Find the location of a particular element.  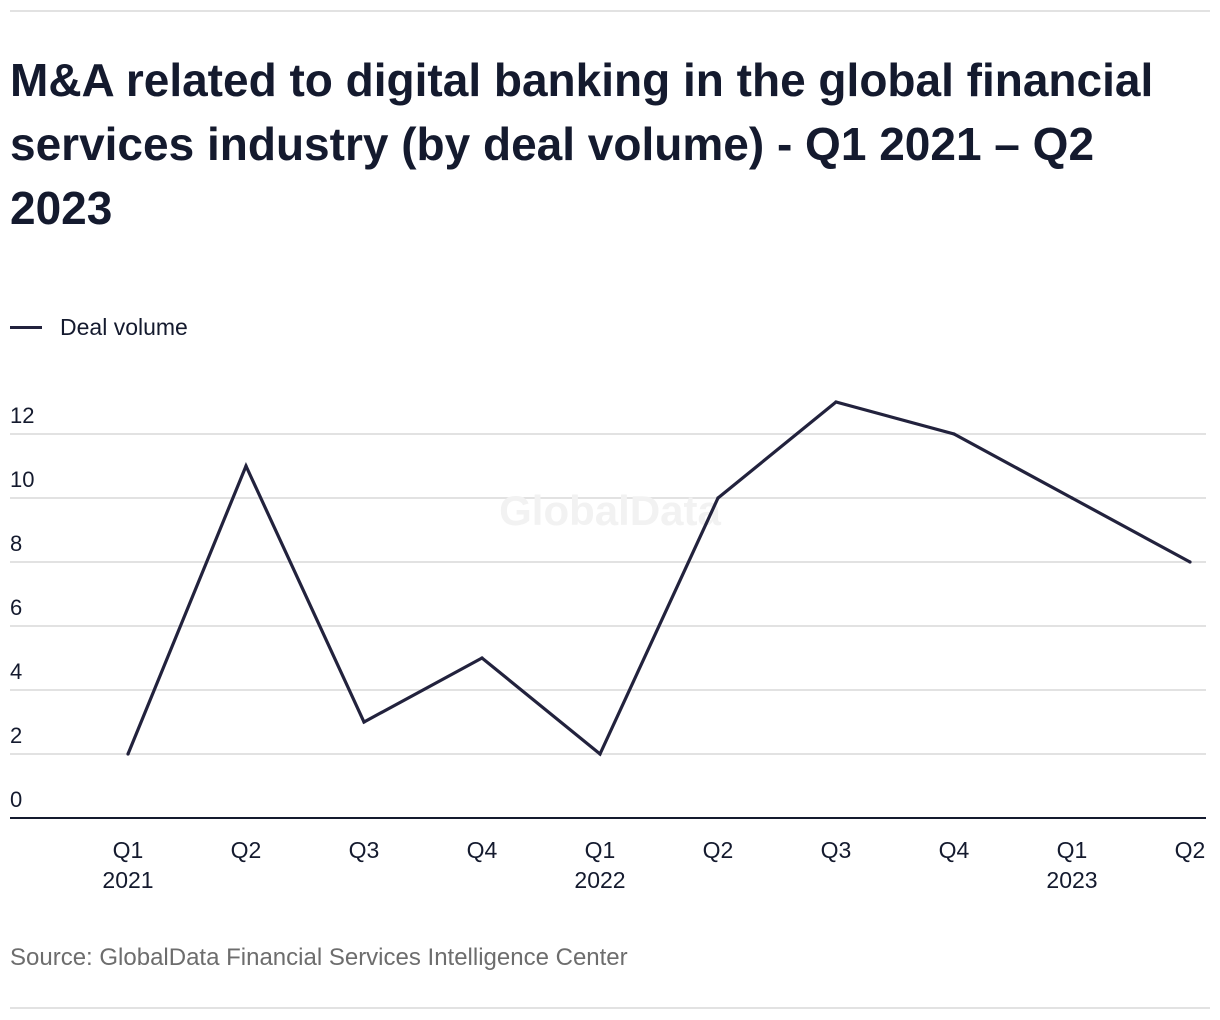

x-tick-year-label: 2022 is located at coordinates (599, 880).